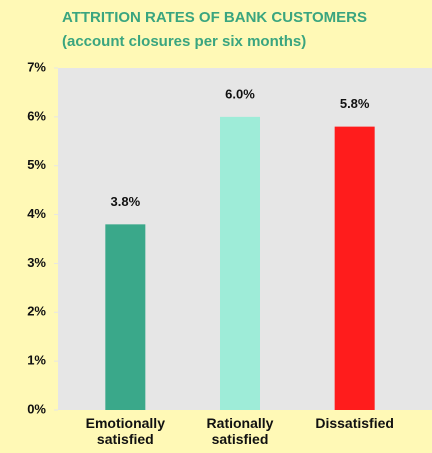 The height and width of the screenshot is (453, 432). I want to click on data-label: 6.0%, so click(240, 93).